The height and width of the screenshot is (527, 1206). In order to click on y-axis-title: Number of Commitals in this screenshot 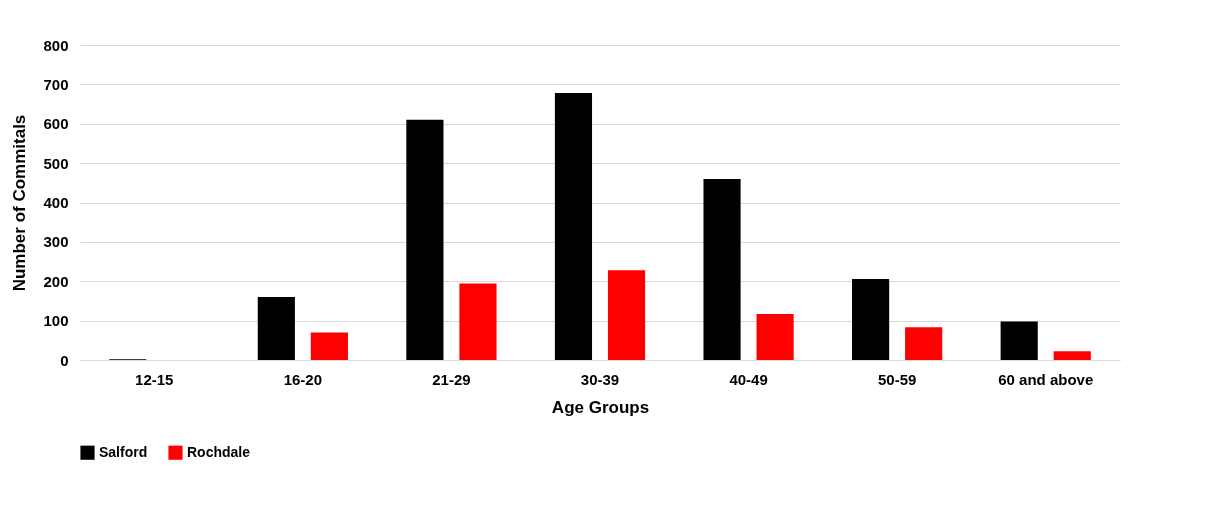, I will do `click(20, 203)`.